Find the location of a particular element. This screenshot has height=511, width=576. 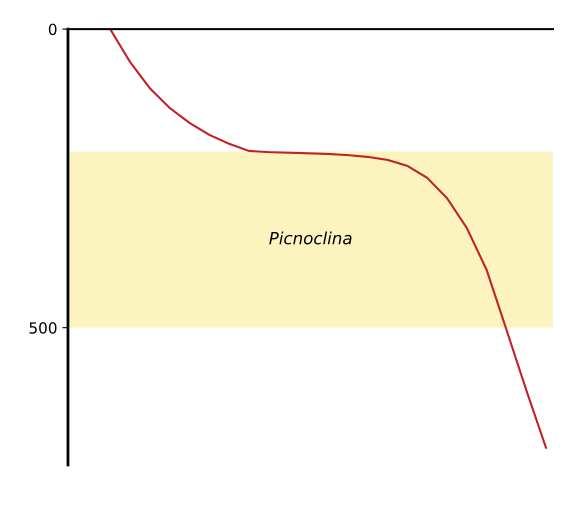

y-tick-label: 500 is located at coordinates (43, 328).